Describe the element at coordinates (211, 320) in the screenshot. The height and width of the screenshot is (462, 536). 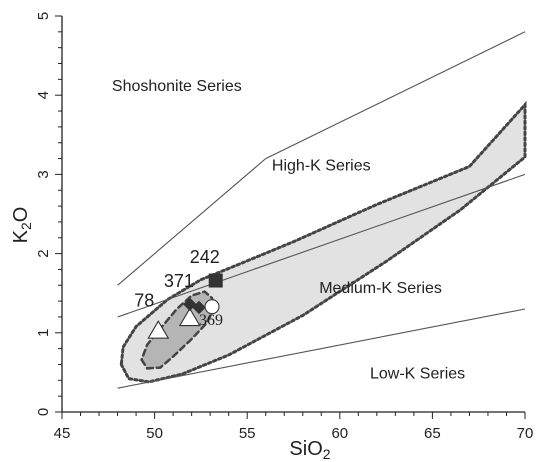
I see `sample-label-369: 369` at that location.